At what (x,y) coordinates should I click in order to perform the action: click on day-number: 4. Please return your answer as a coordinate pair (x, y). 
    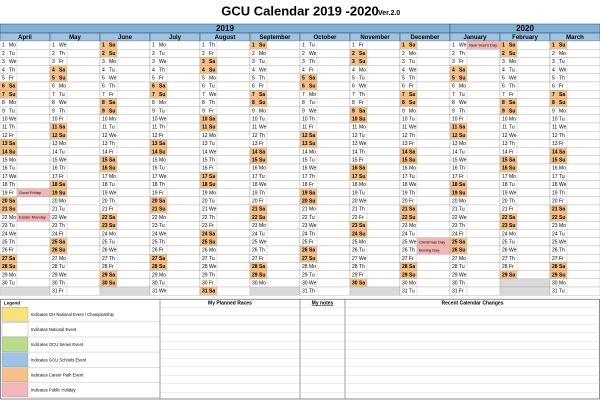
    Looking at the image, I should click on (103, 70).